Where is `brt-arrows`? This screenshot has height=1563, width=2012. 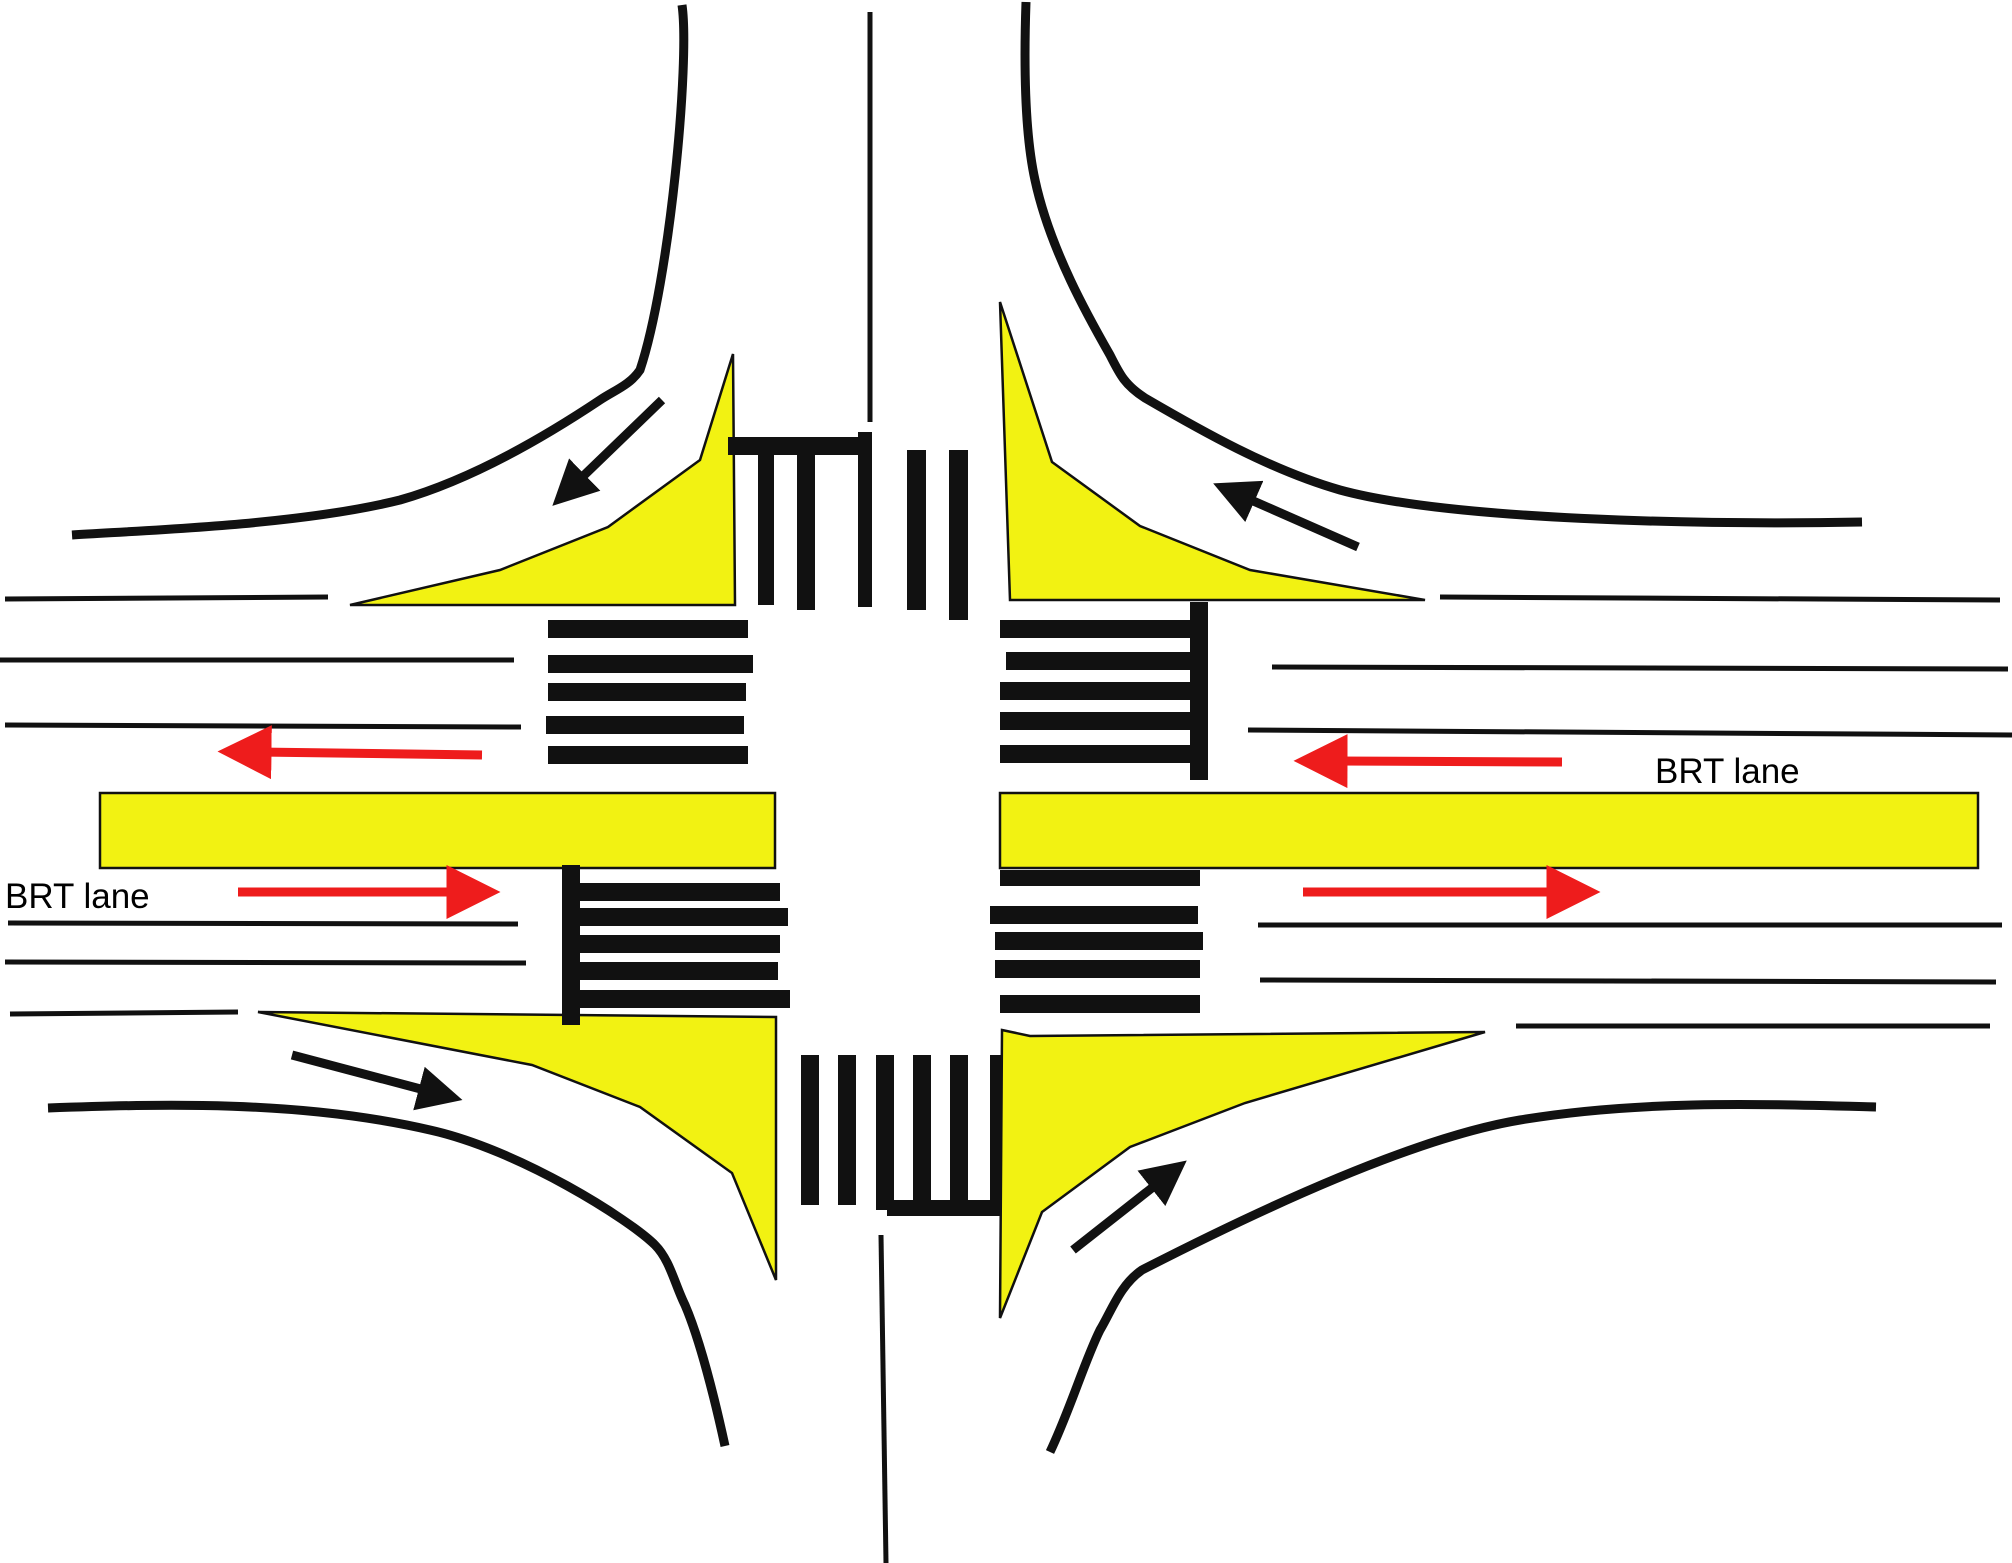
brt-arrows is located at coordinates (909, 822).